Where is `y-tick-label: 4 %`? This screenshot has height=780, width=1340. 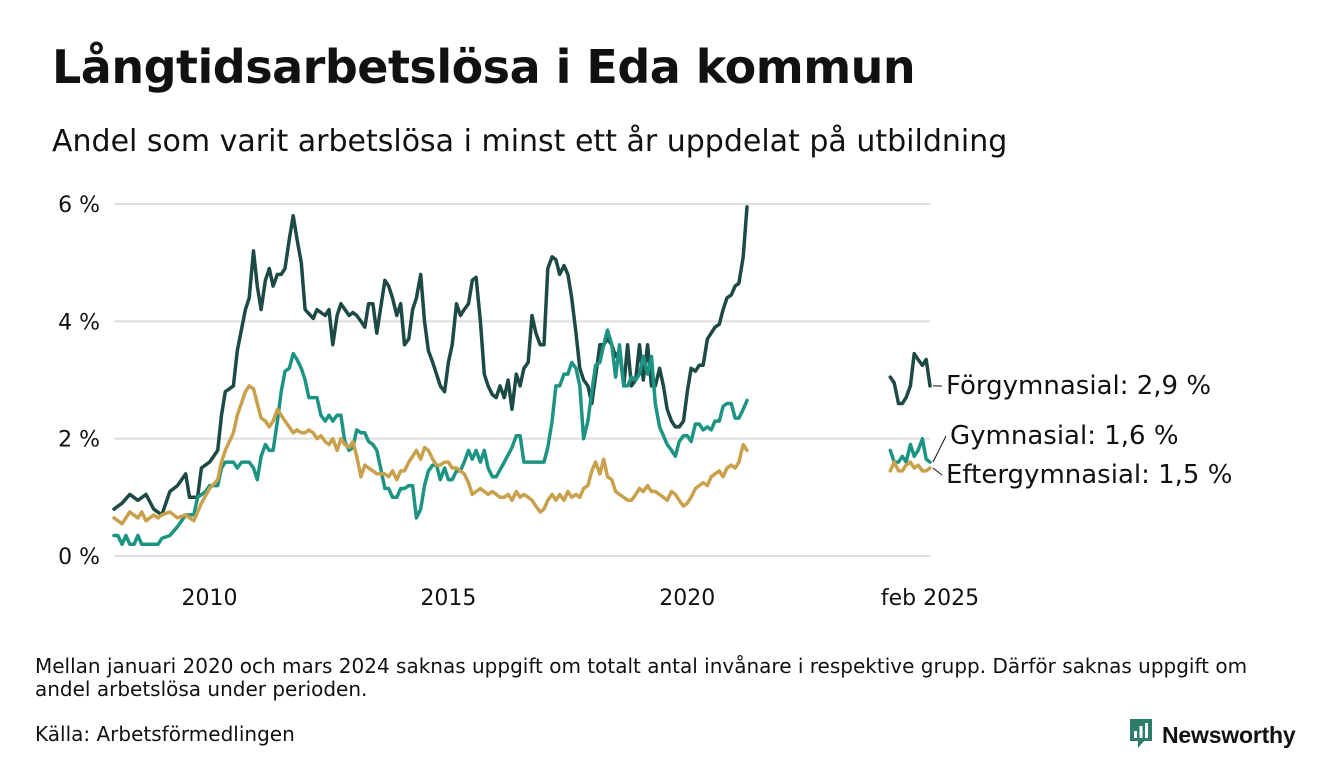
y-tick-label: 4 % is located at coordinates (79, 322).